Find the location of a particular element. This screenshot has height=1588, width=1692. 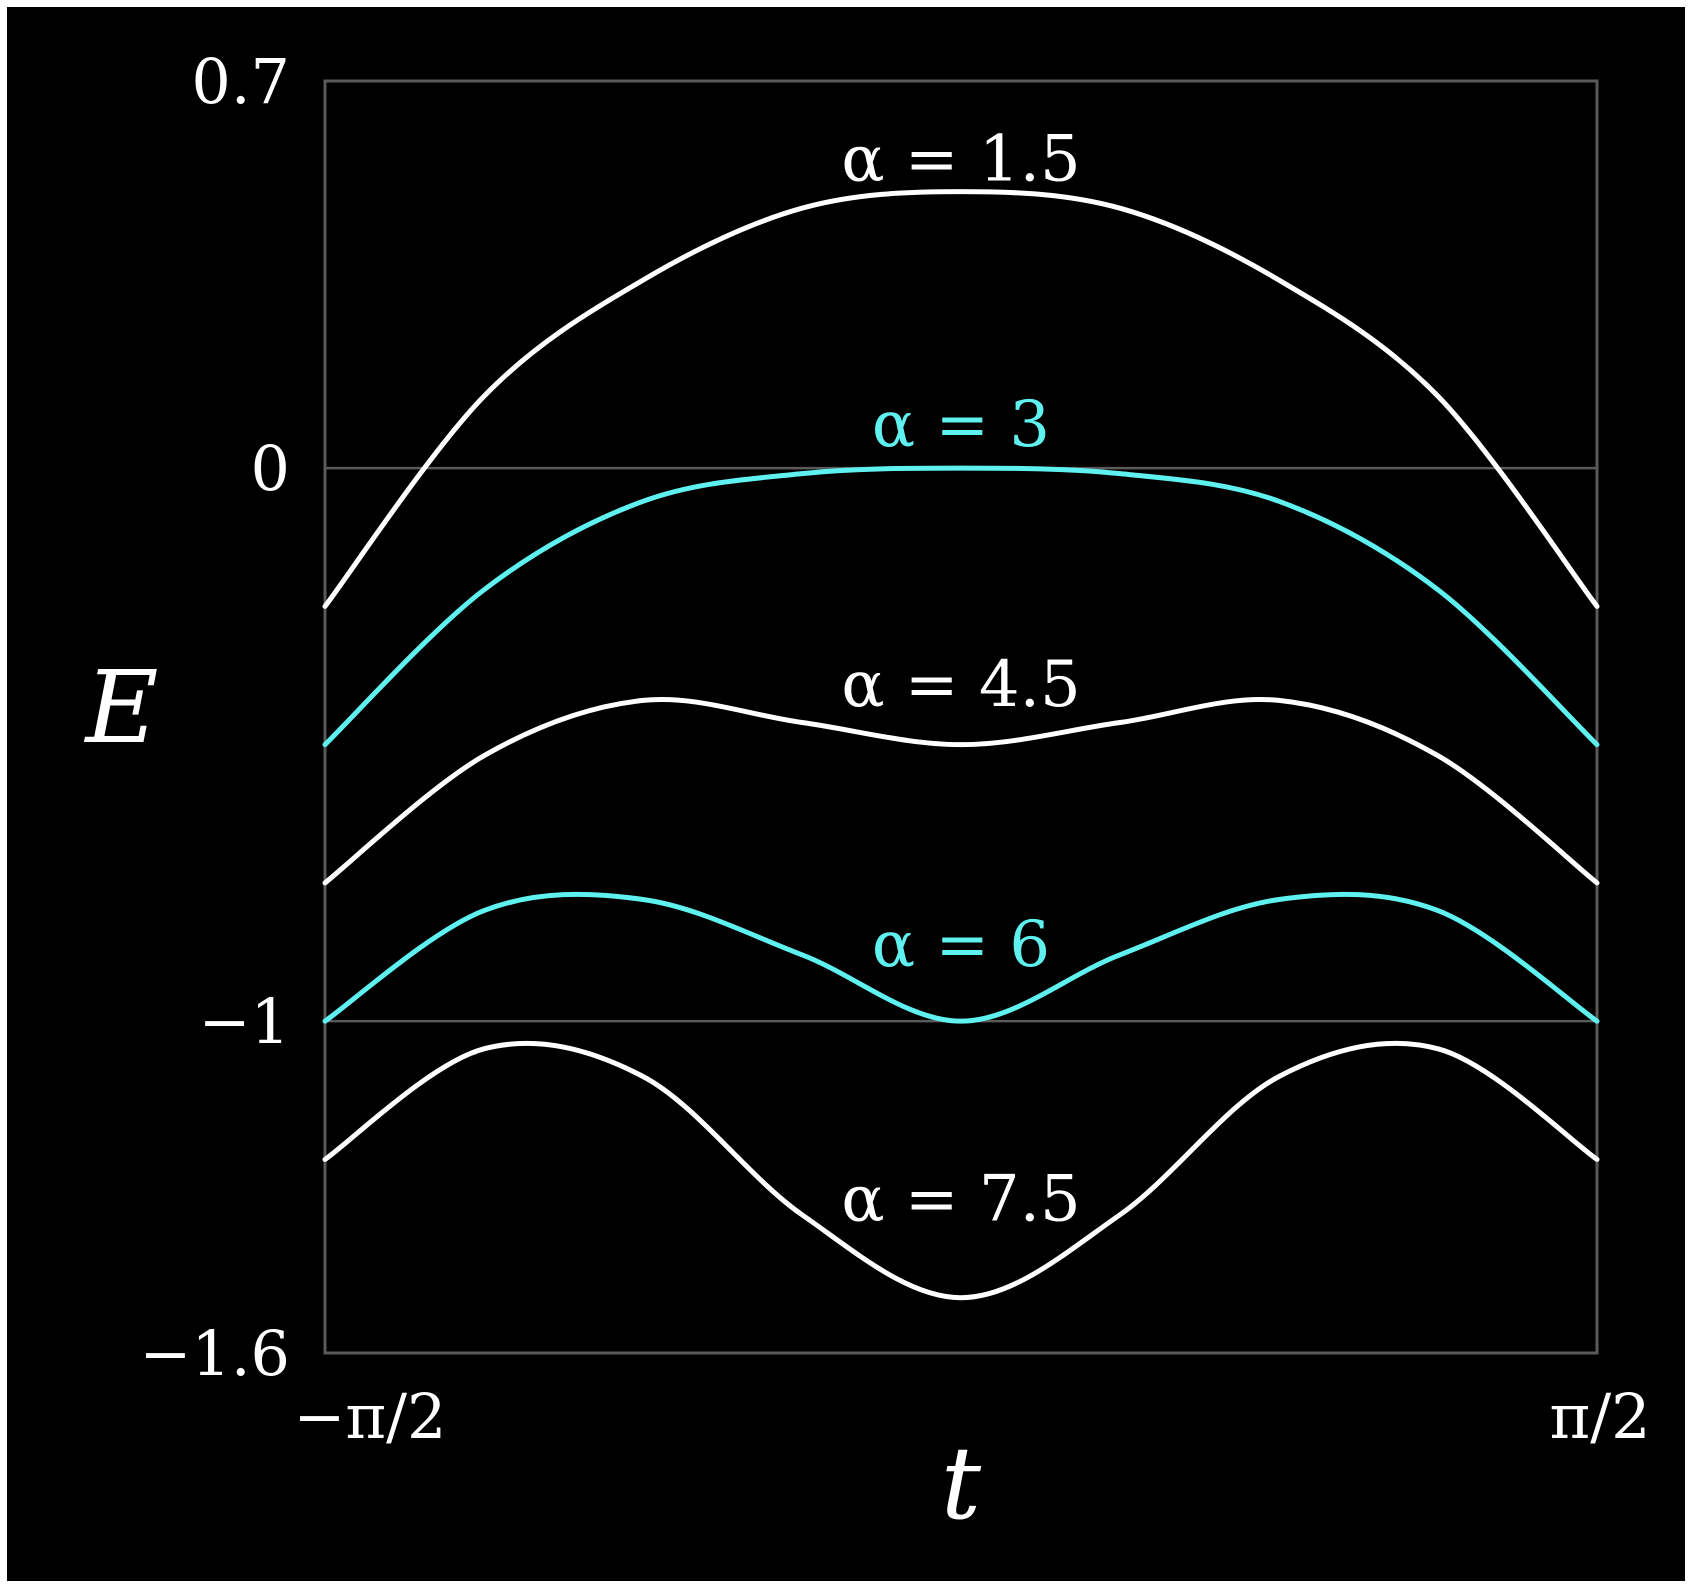

series-label-alpha-7-5: α = 7.5 is located at coordinates (960, 1199).